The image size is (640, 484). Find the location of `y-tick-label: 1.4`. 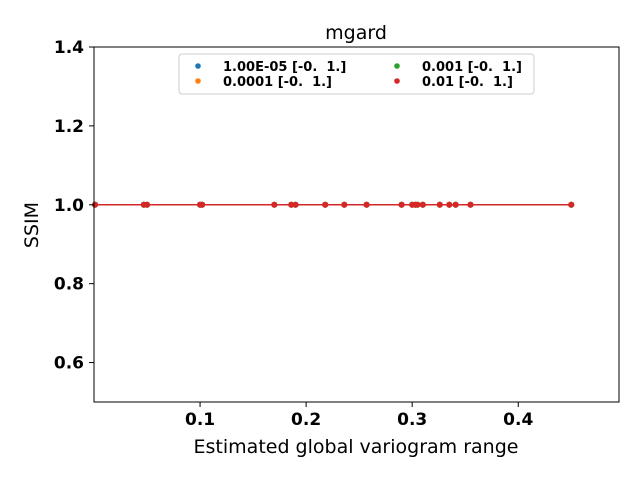

y-tick-label: 1.4 is located at coordinates (69, 48).